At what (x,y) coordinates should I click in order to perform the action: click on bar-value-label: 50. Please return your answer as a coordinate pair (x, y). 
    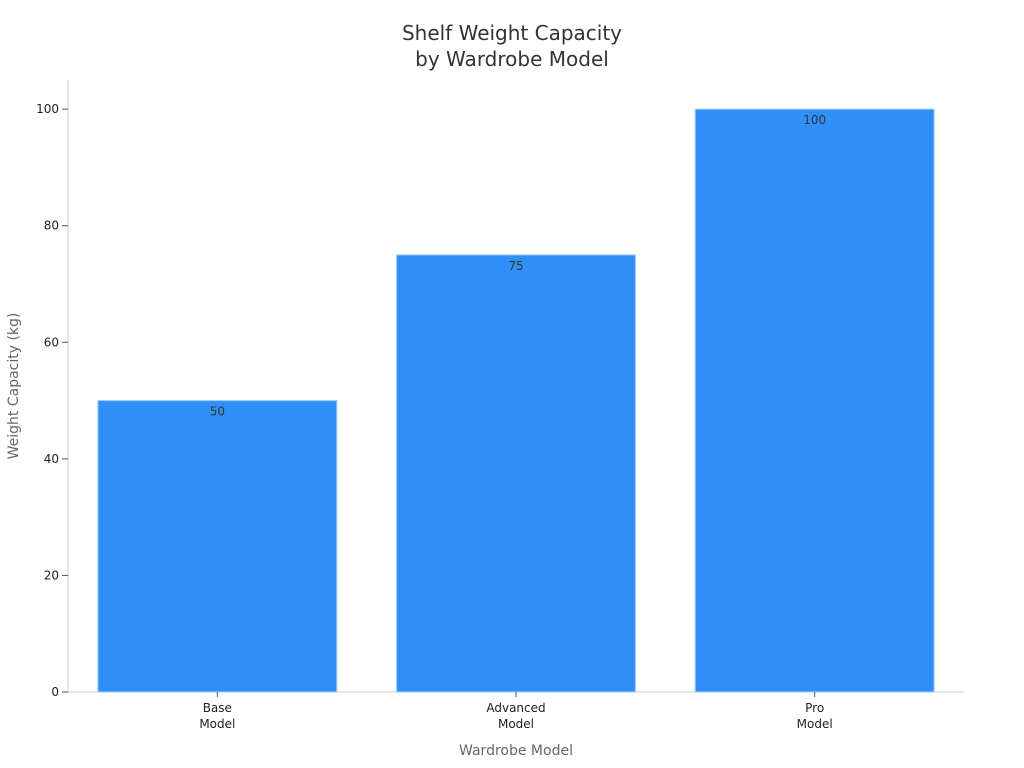
    Looking at the image, I should click on (217, 412).